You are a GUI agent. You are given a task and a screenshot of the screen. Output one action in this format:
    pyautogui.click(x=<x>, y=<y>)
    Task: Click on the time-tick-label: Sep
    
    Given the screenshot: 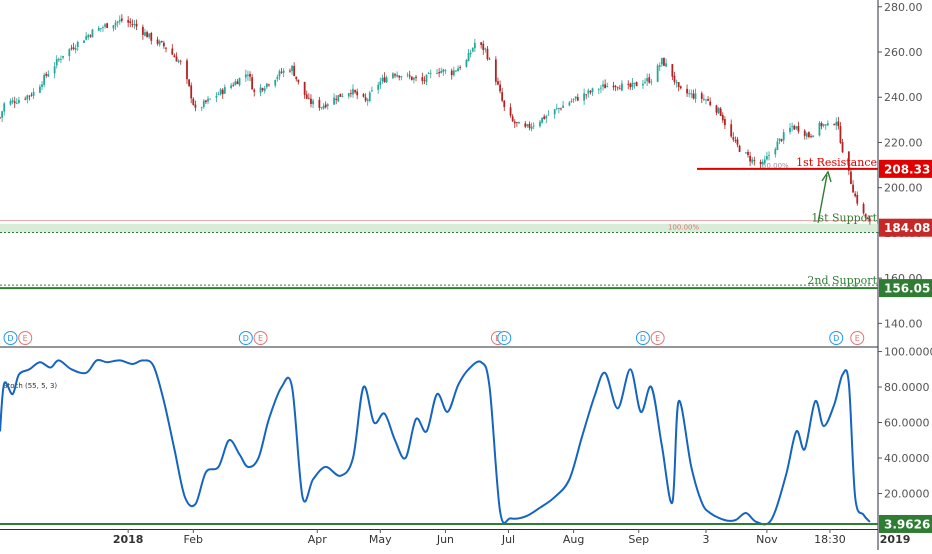 What is the action you would take?
    pyautogui.click(x=638, y=539)
    